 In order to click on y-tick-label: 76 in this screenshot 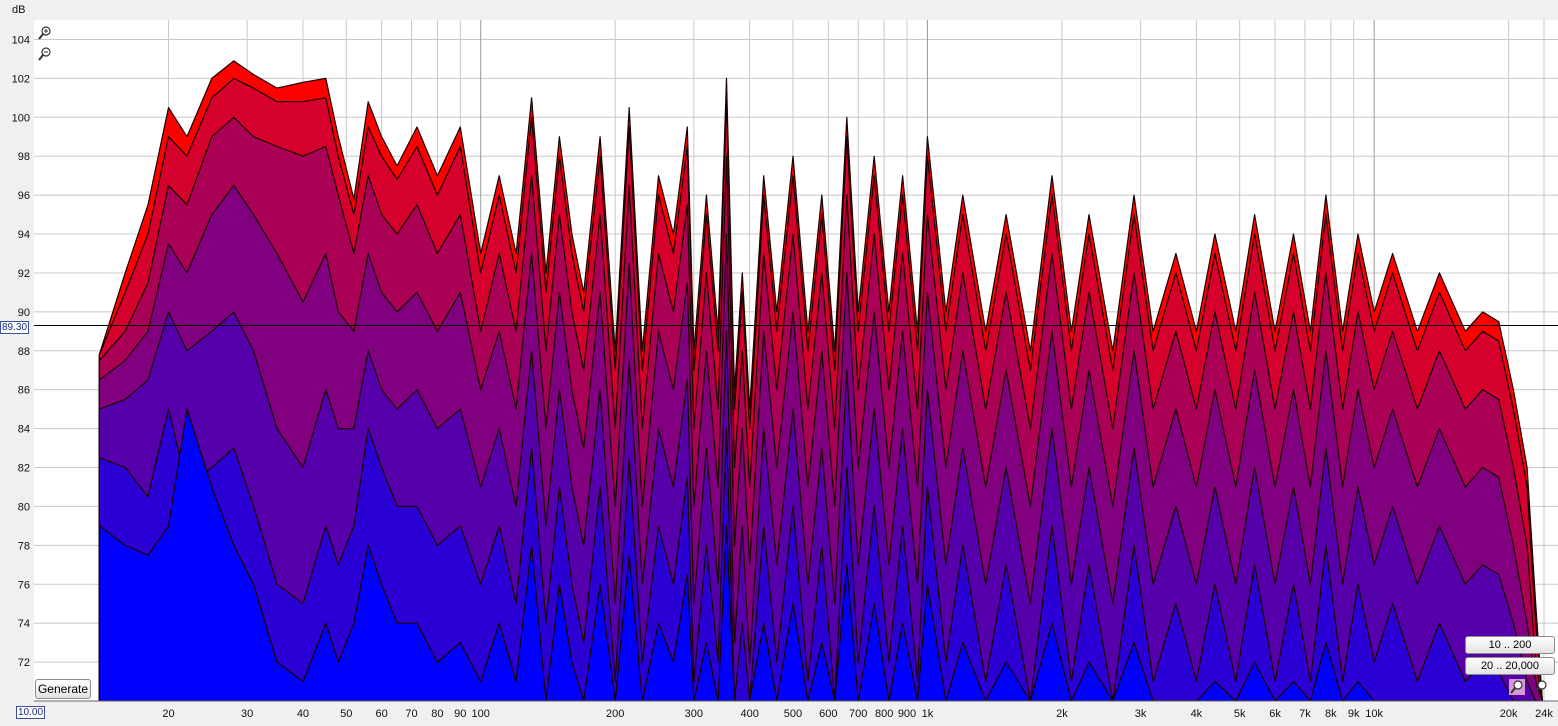, I will do `click(24, 585)`.